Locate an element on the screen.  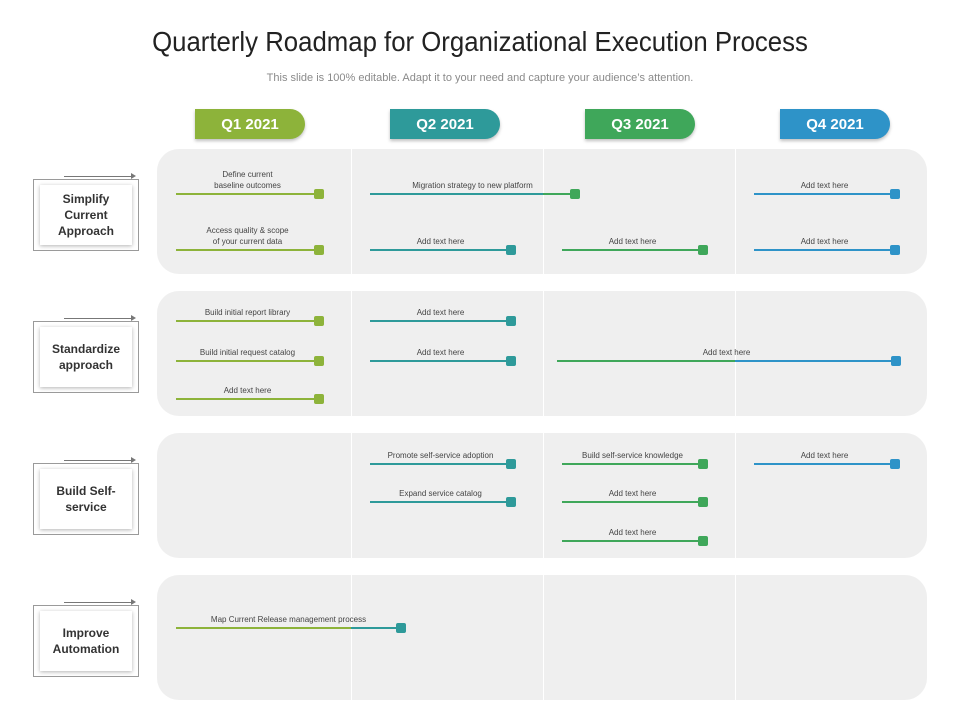
task-label: Build initial request catalog is located at coordinates (247, 352).